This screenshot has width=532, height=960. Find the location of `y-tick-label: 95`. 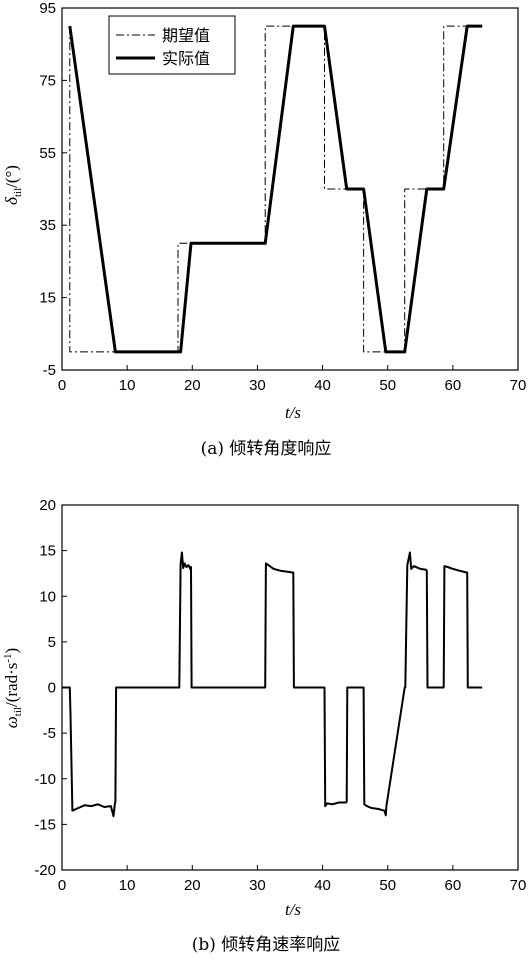

y-tick-label: 95 is located at coordinates (47, 8).